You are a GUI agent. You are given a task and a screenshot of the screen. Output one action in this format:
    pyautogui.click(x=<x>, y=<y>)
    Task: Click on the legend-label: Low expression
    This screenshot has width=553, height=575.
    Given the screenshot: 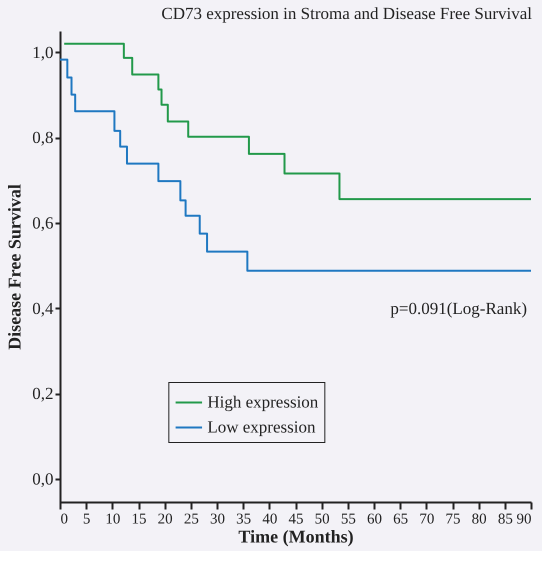 What is the action you would take?
    pyautogui.click(x=261, y=427)
    